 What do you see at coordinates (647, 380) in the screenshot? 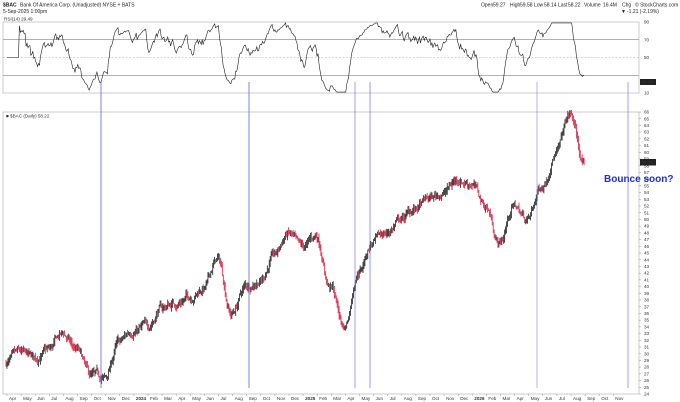
I see `price-tick-label: 26` at bounding box center [647, 380].